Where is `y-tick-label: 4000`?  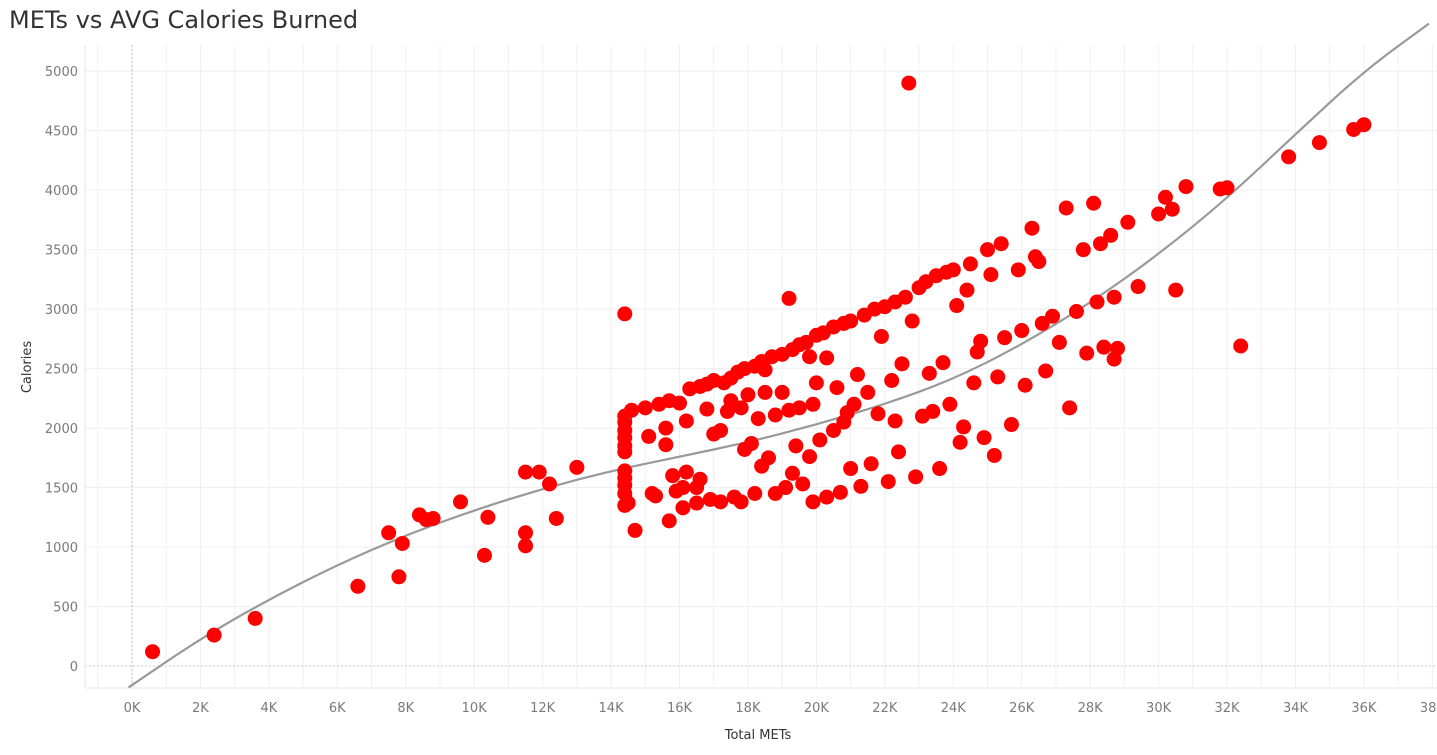
y-tick-label: 4000 is located at coordinates (61, 191).